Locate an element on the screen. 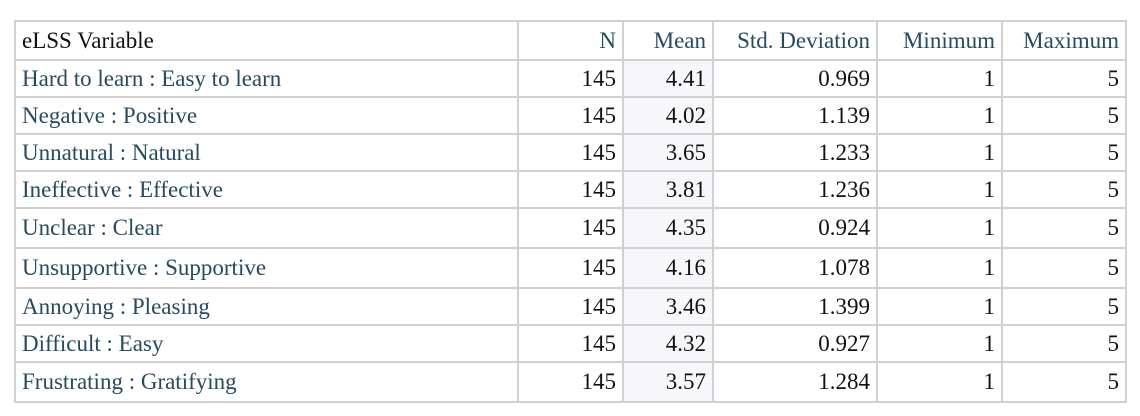 The height and width of the screenshot is (416, 1140). header-variable: eLSS Variable is located at coordinates (266, 40).